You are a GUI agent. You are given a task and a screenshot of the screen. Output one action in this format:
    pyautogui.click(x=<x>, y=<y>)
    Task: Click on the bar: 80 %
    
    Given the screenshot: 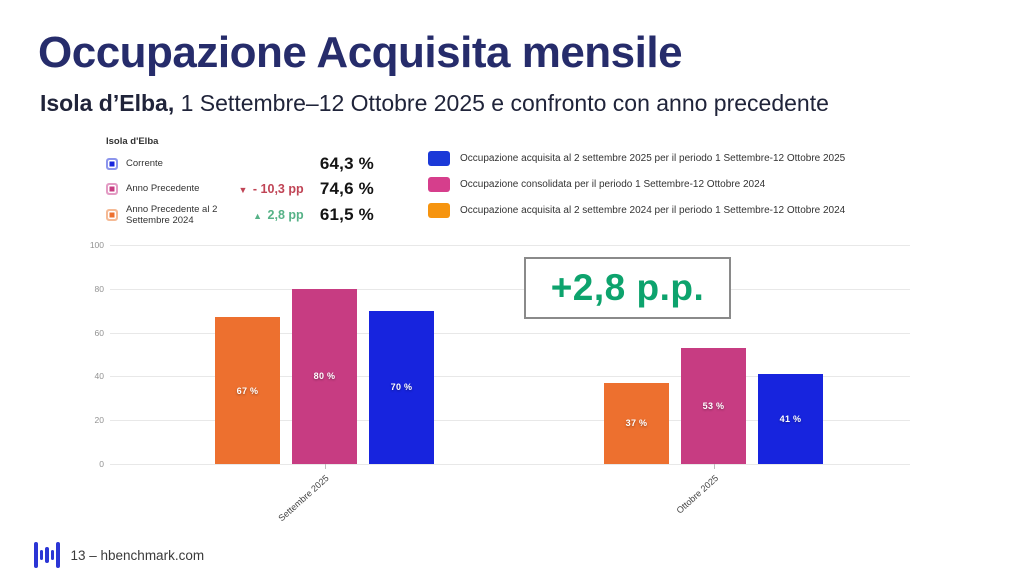 What is the action you would take?
    pyautogui.click(x=324, y=376)
    